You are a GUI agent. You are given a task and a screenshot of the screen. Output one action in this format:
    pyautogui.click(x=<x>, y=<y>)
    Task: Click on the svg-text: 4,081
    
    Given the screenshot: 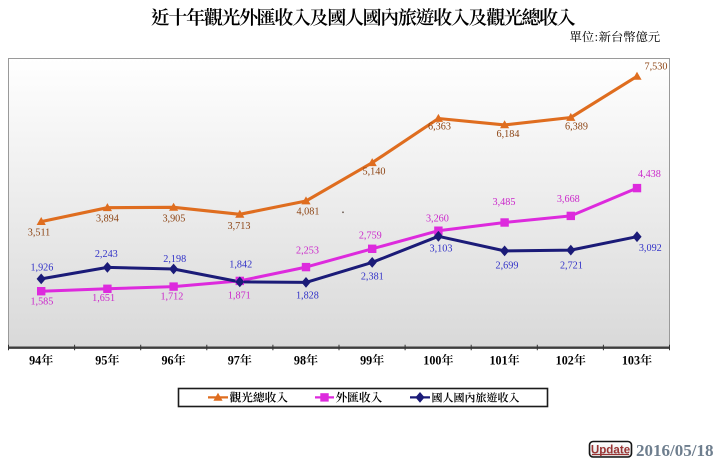 What is the action you would take?
    pyautogui.click(x=308, y=212)
    